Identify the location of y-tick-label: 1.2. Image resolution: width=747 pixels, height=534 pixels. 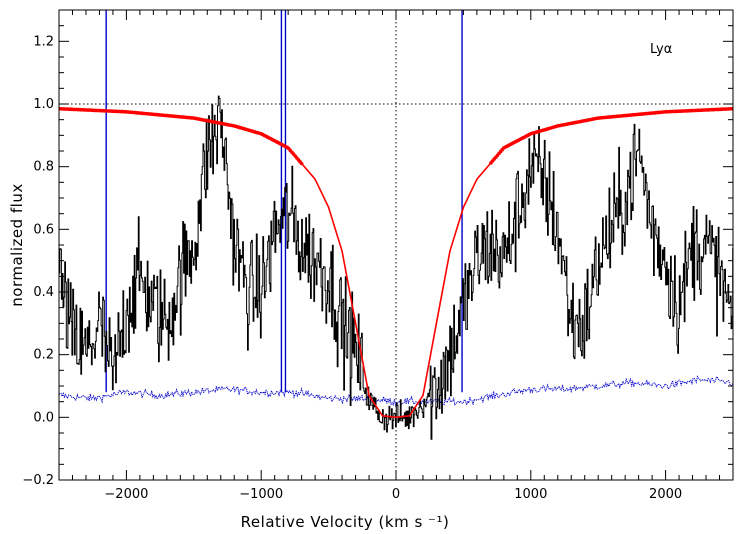
(43, 41).